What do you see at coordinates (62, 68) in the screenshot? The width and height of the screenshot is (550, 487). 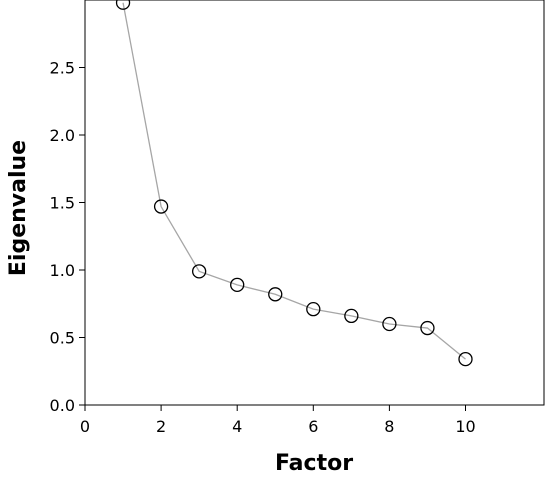 I see `y-tick-label: 2.5` at bounding box center [62, 68].